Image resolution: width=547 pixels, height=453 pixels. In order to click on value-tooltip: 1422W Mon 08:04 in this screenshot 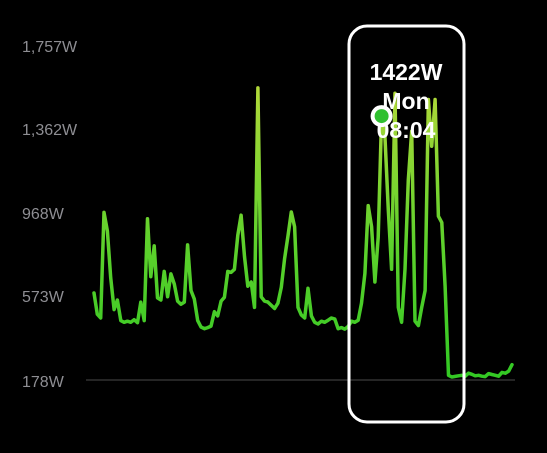, I will do `click(406, 101)`.